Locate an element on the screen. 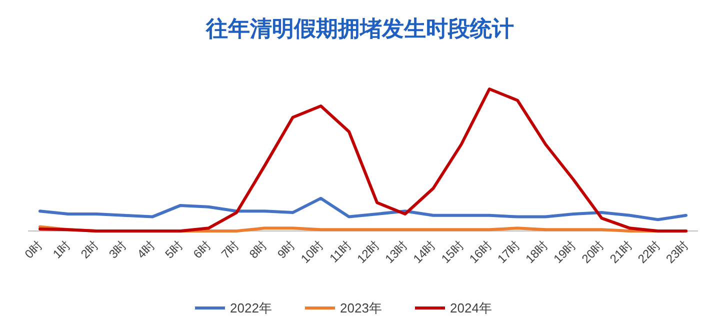 The width and height of the screenshot is (720, 334). x-tick-label: 10时 is located at coordinates (312, 252).